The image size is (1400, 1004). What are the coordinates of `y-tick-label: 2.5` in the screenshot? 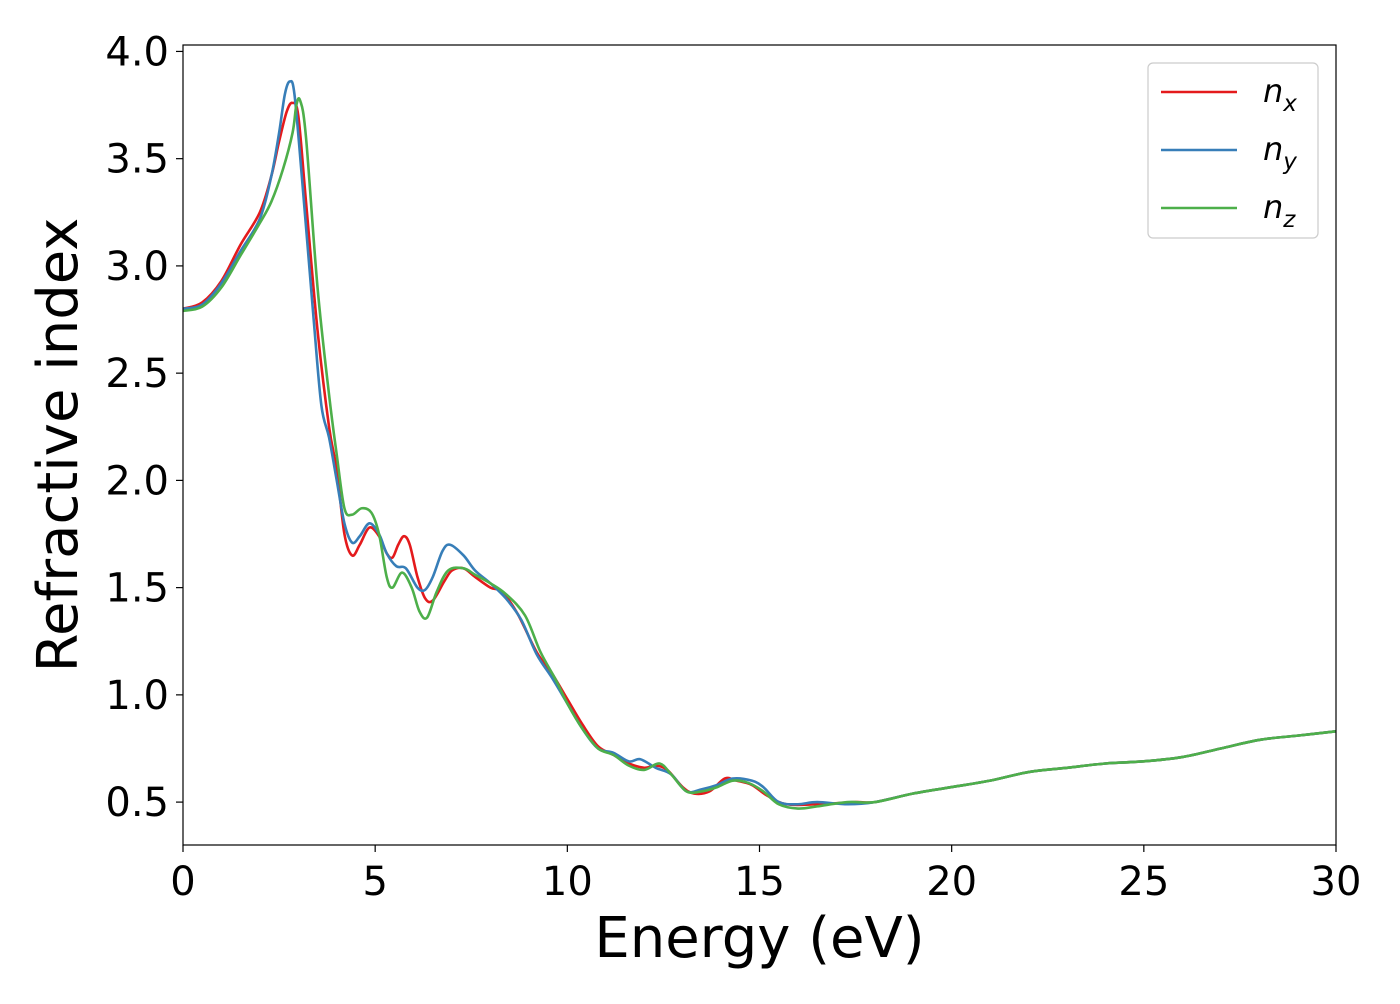 It's located at (137, 374).